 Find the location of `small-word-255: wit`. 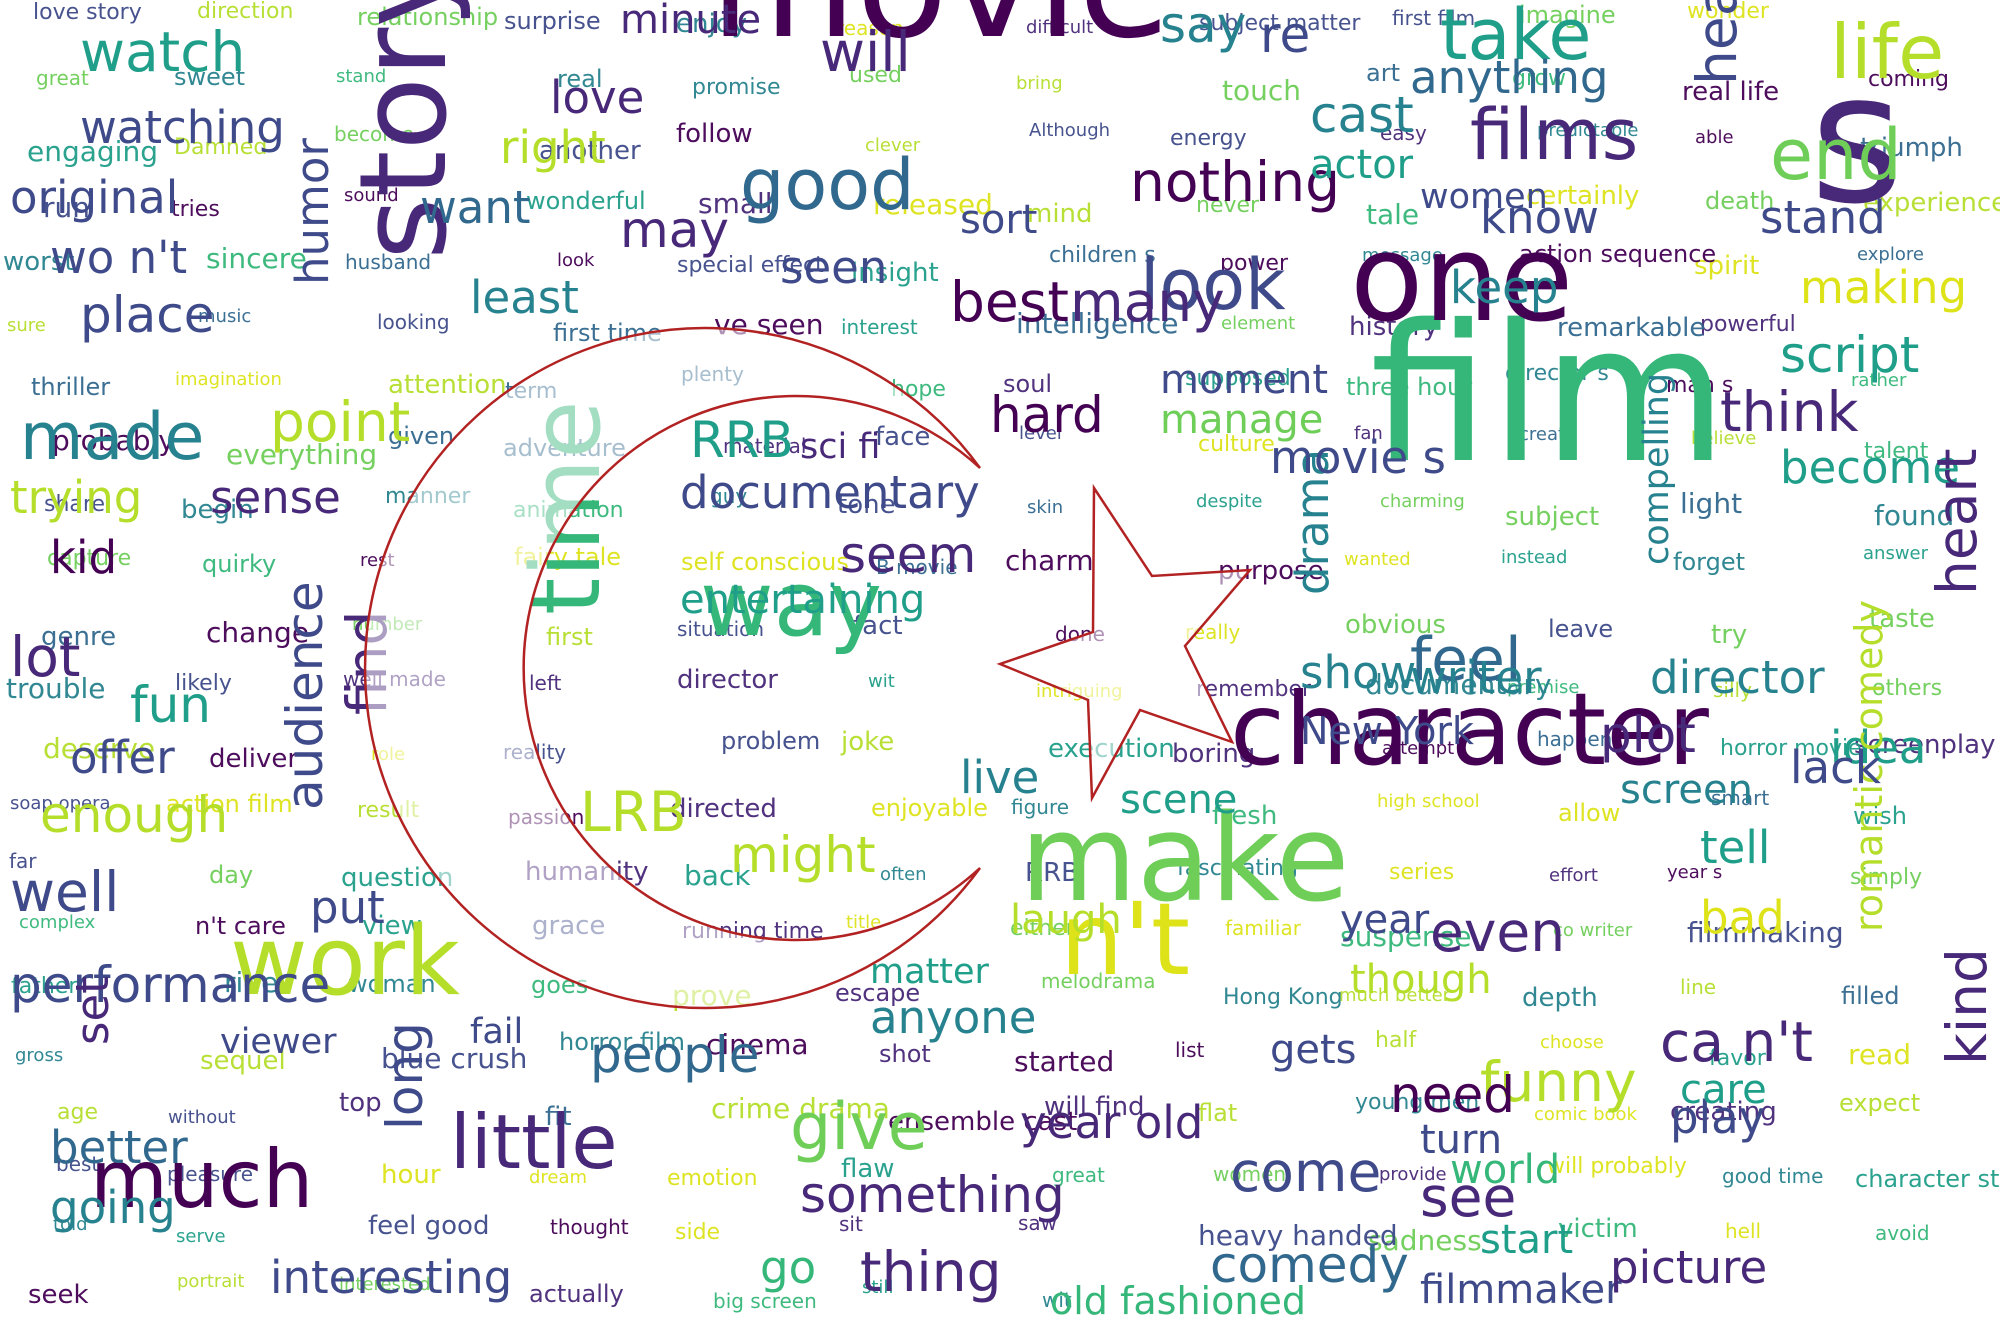

small-word-255: wit is located at coordinates (1057, 1300).